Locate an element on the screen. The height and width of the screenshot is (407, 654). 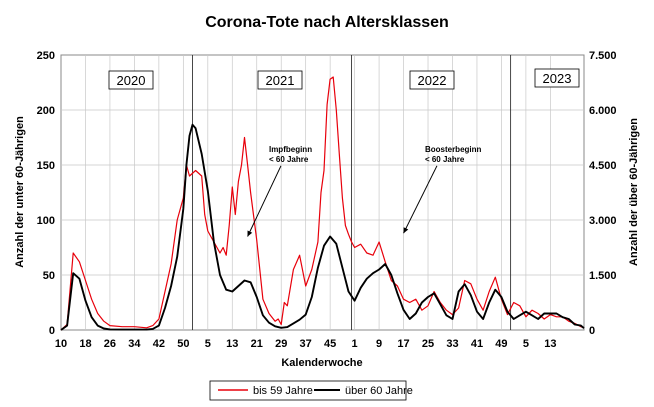
x-tick-label: 45 is located at coordinates (330, 344).